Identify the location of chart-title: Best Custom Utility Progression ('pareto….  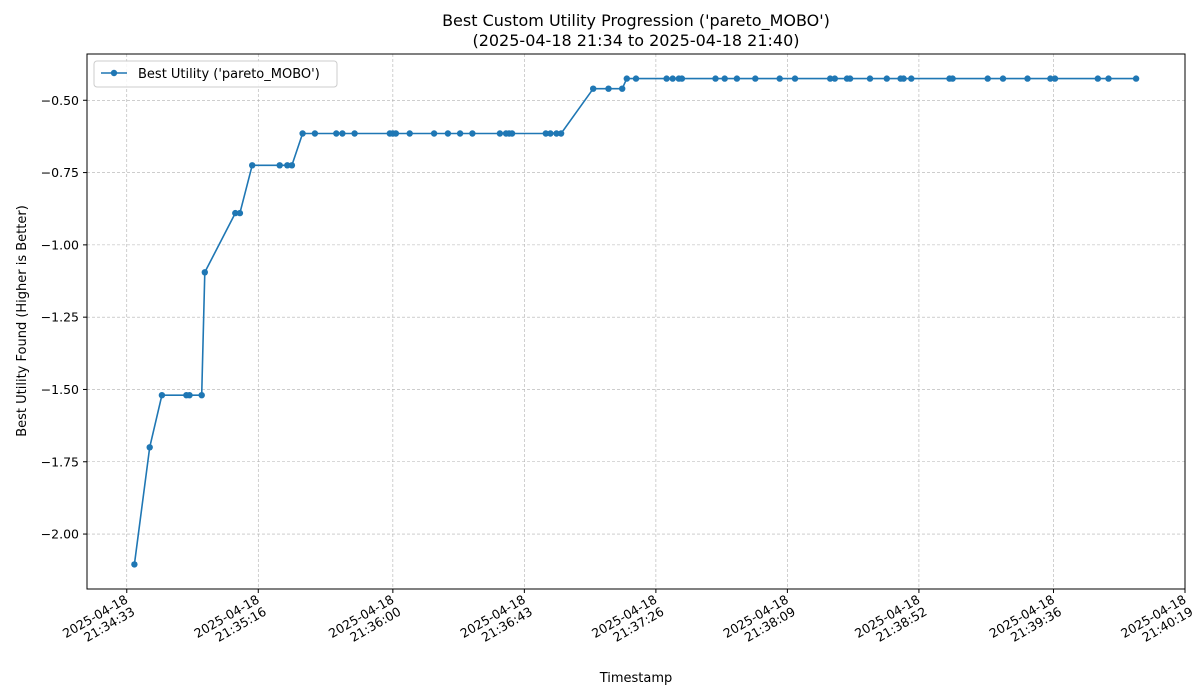
(636, 21).